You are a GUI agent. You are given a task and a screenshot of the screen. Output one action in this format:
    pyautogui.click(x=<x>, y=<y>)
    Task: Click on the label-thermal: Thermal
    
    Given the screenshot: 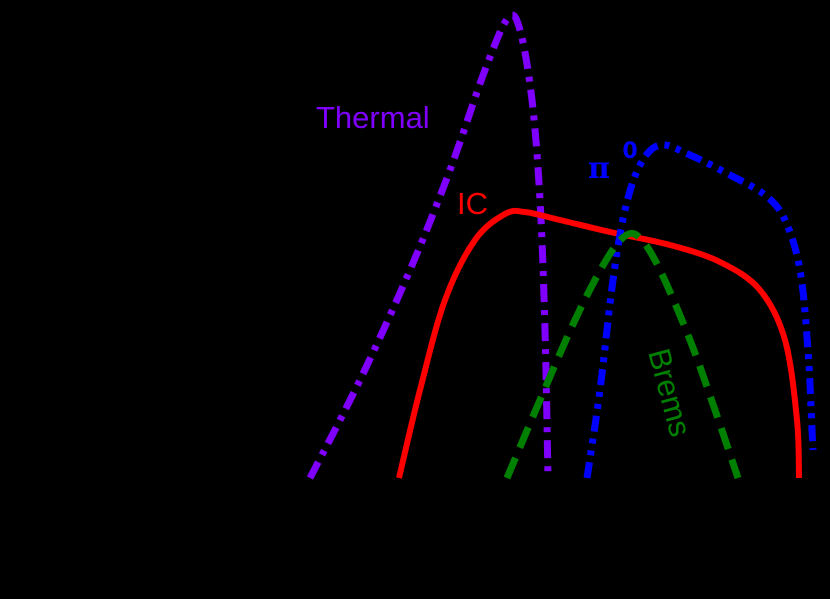 What is the action you would take?
    pyautogui.click(x=373, y=117)
    